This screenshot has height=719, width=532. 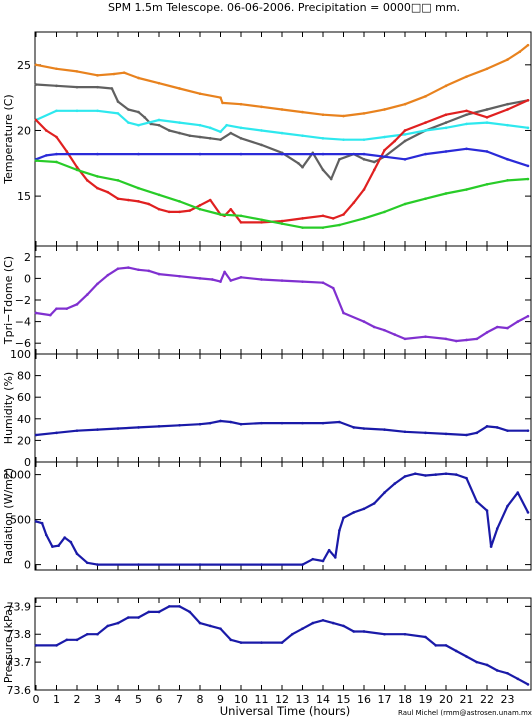 What do you see at coordinates (20, 354) in the screenshot?
I see `y-tick-label: 100` at bounding box center [20, 354].